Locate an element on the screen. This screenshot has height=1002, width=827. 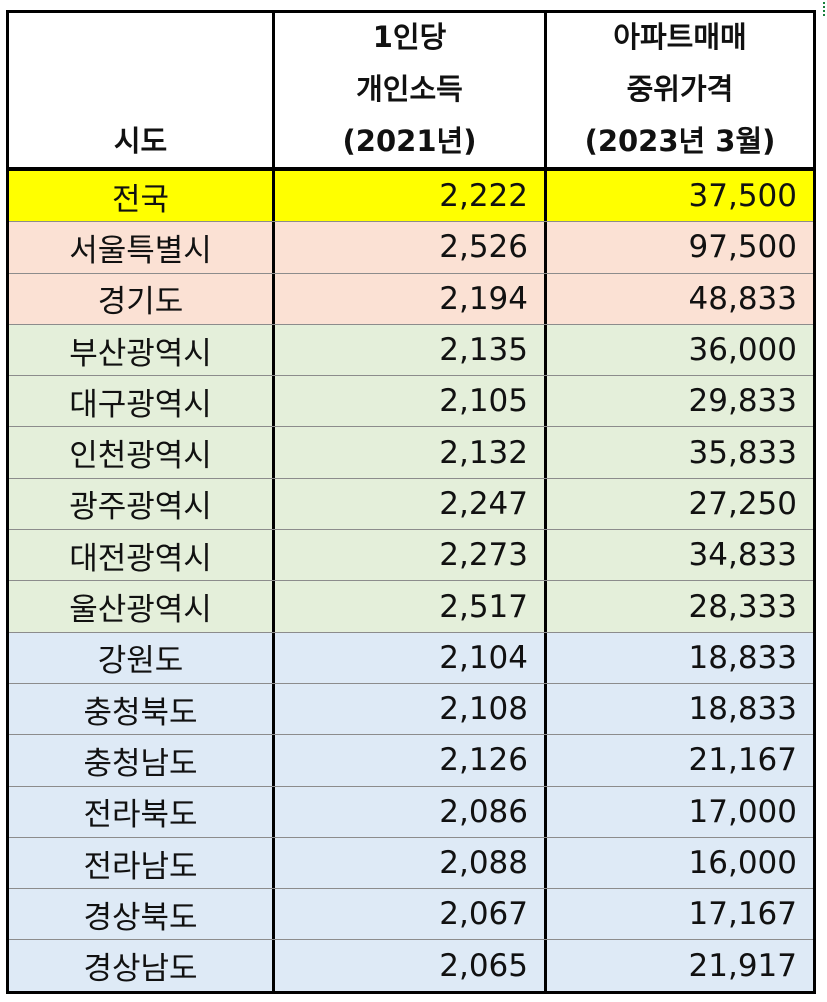
price-cell: 48,833 is located at coordinates (742, 298).